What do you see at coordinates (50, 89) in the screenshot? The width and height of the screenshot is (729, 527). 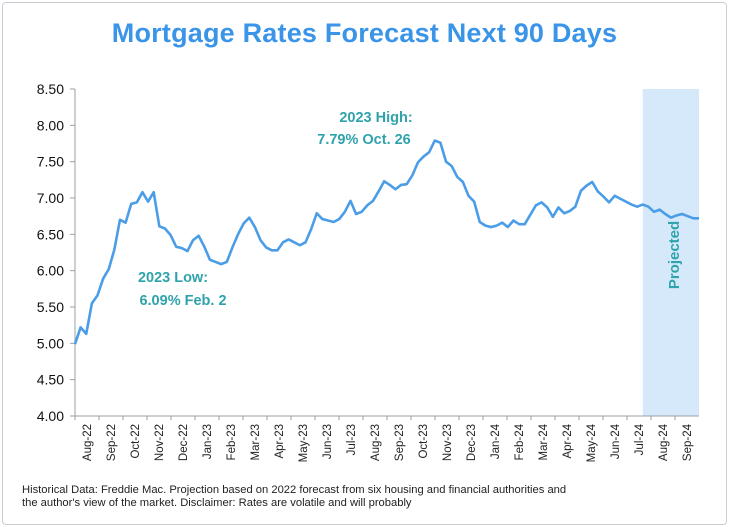 I see `y-tick-label: 8.50` at bounding box center [50, 89].